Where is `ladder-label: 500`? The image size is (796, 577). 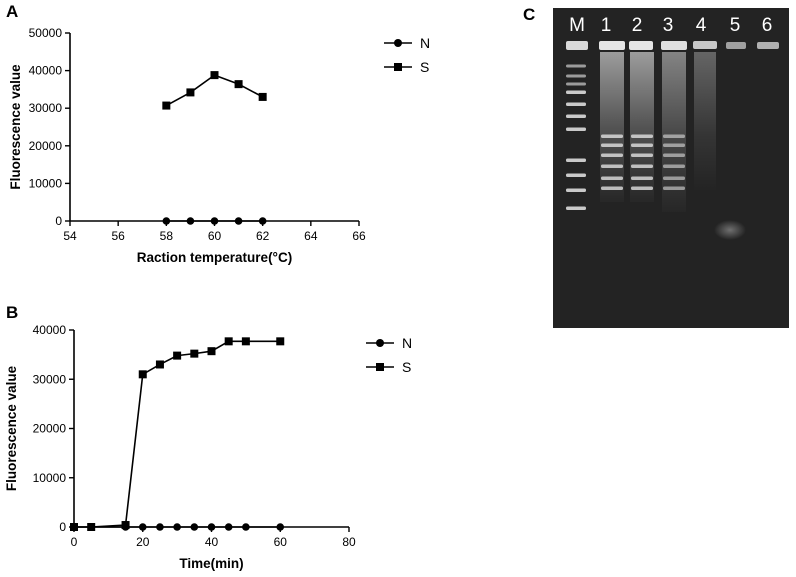 ladder-label: 500 is located at coordinates (535, 92).